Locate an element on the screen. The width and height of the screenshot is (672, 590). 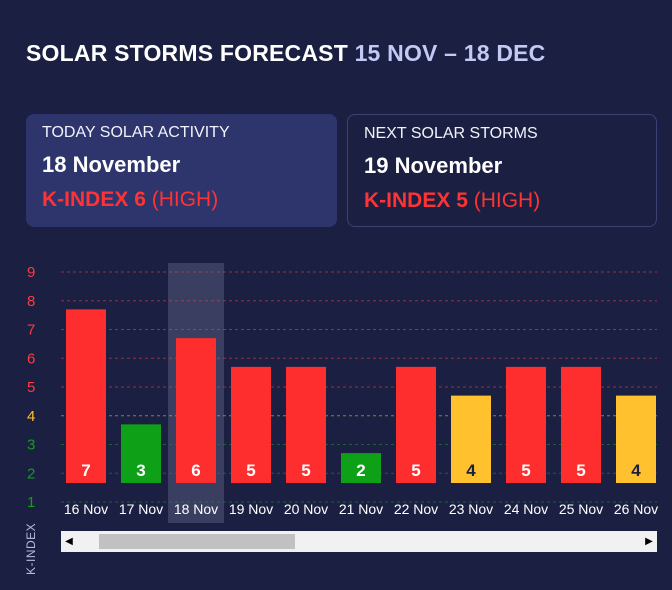
y-axis-title: K-INDEX is located at coordinates (31, 549).